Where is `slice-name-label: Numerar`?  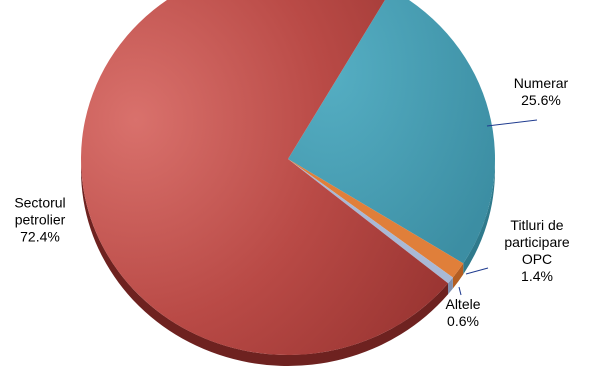 slice-name-label: Numerar is located at coordinates (541, 83).